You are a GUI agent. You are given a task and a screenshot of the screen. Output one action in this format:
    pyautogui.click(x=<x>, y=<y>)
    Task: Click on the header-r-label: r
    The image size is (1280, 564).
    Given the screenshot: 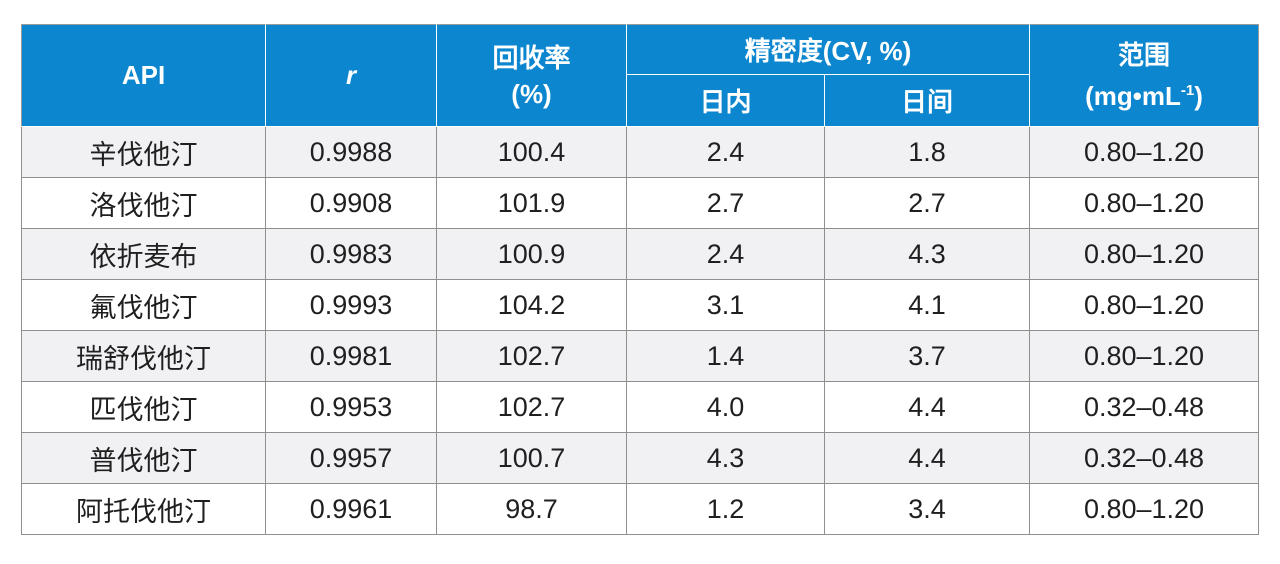 What is the action you would take?
    pyautogui.click(x=351, y=75)
    